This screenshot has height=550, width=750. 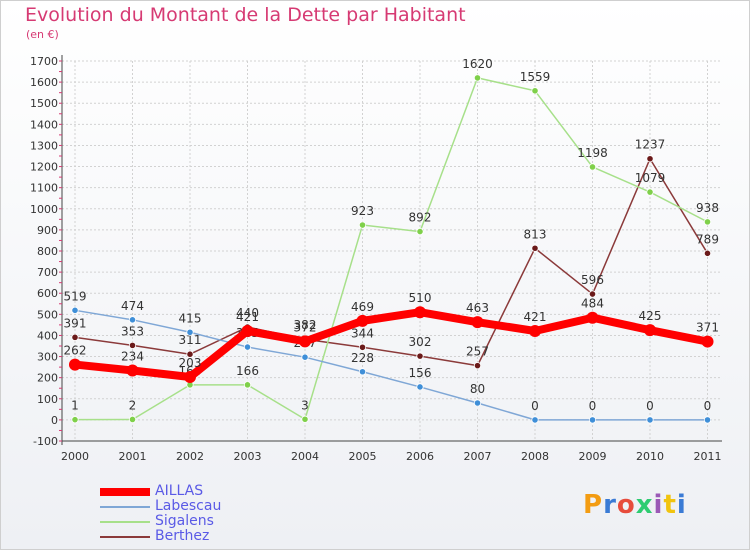 I want to click on legend-label: AILLAS, so click(x=179, y=491).